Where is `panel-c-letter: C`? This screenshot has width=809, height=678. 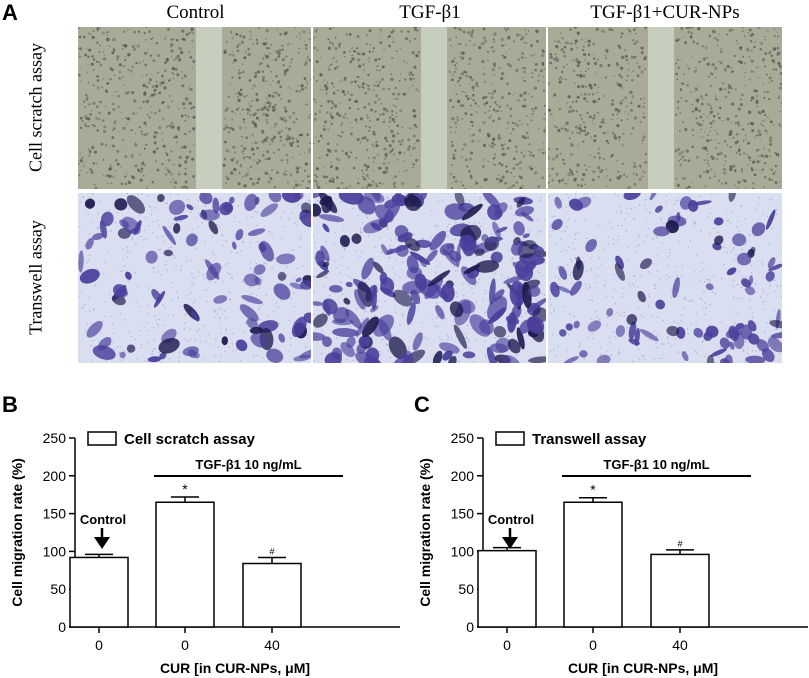
panel-c-letter: C is located at coordinates (422, 404).